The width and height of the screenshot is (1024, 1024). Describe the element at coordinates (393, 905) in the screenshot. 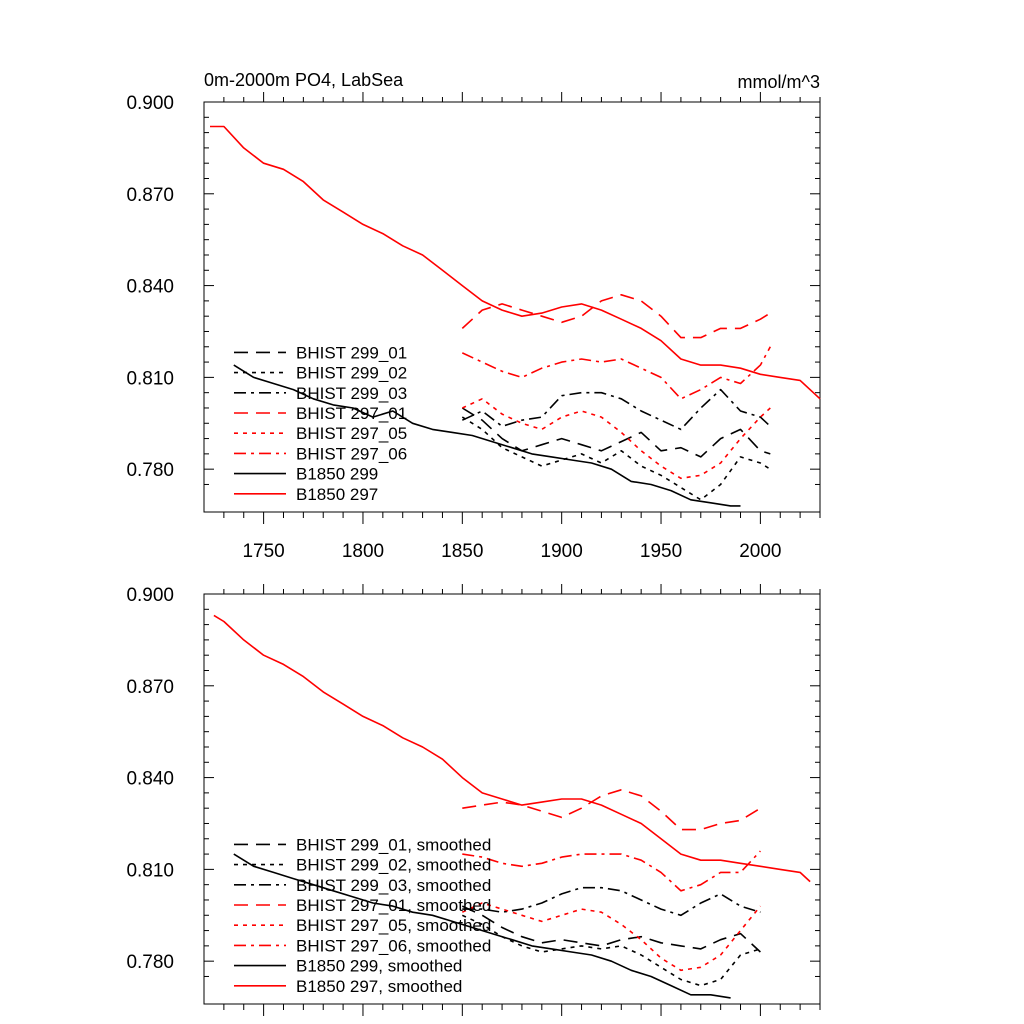

I see `legend-label: BHIST 297_01, smoothed` at that location.